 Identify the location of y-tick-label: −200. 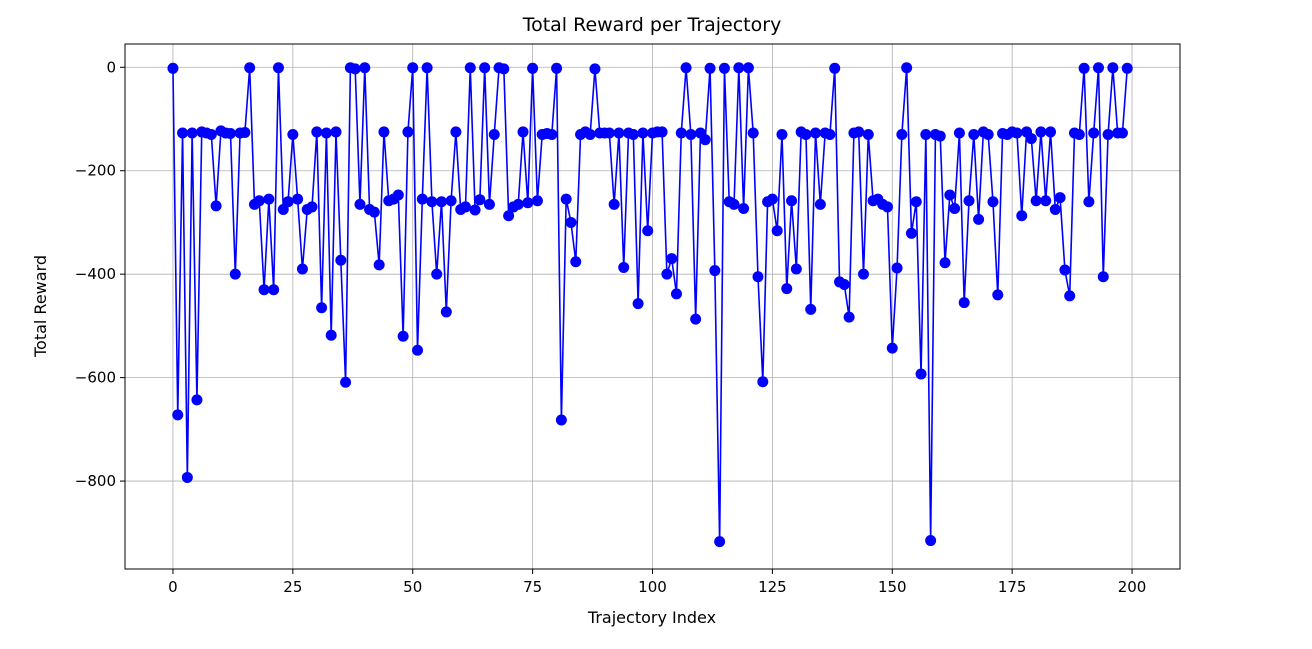
(95, 171).